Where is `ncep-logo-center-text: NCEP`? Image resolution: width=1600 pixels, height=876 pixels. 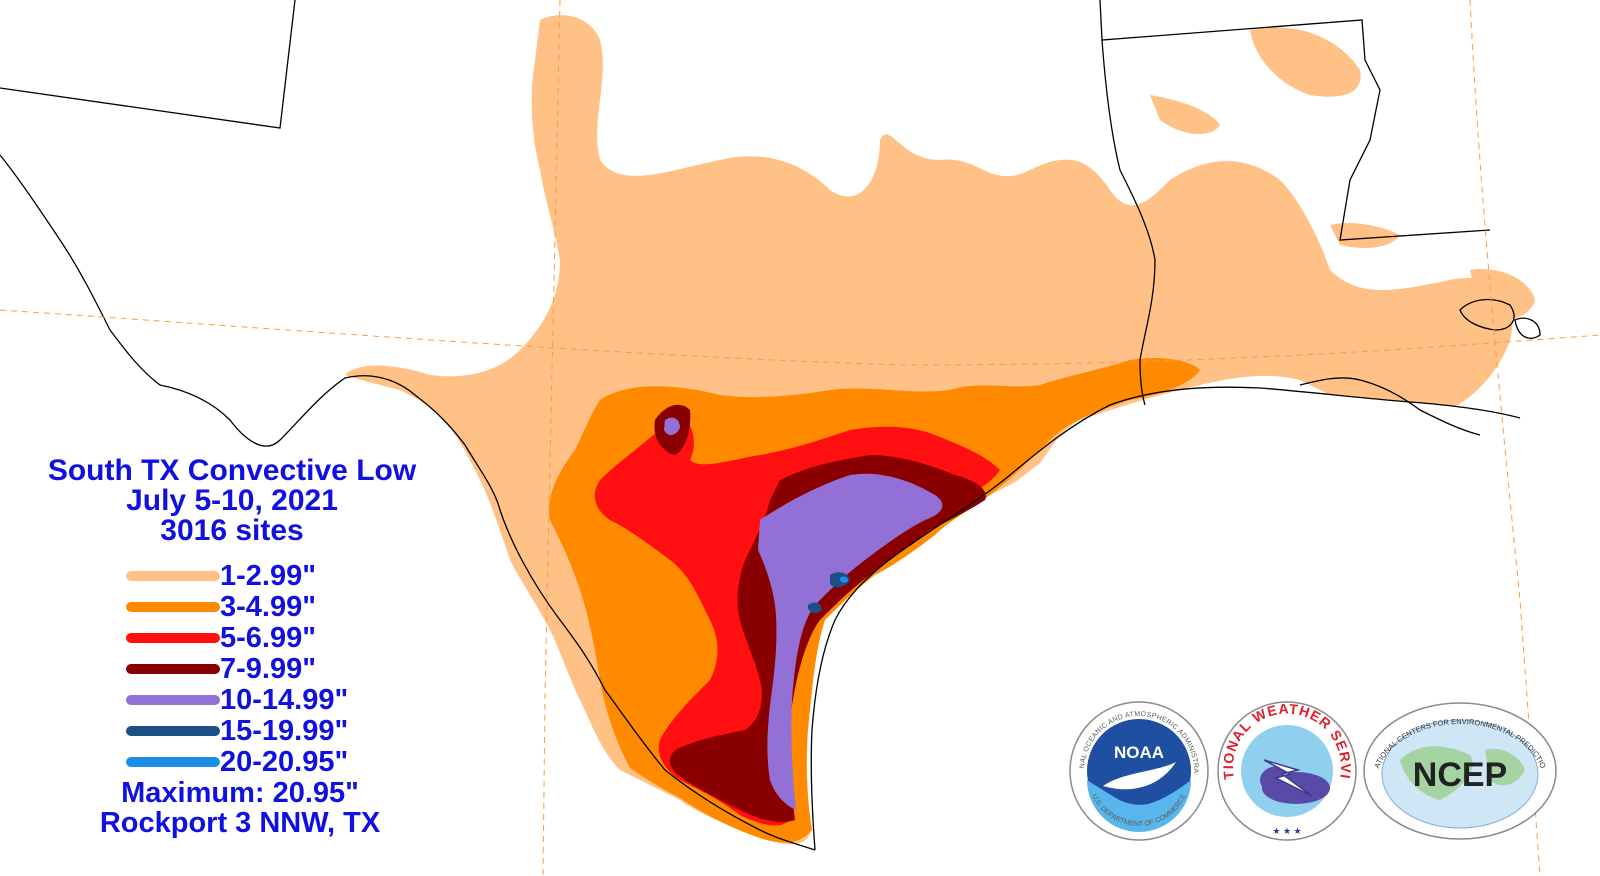 ncep-logo-center-text: NCEP is located at coordinates (1460, 775).